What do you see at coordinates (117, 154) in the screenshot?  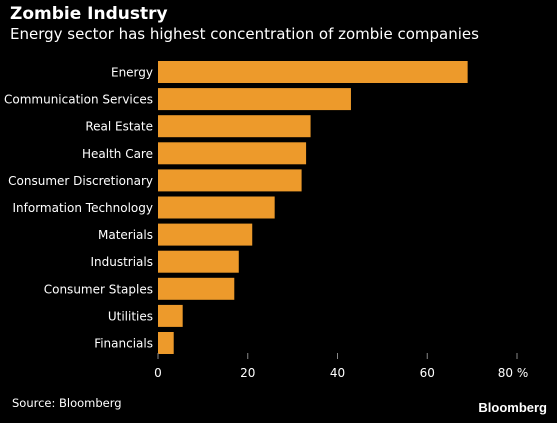 I see `category-label: Health Care` at bounding box center [117, 154].